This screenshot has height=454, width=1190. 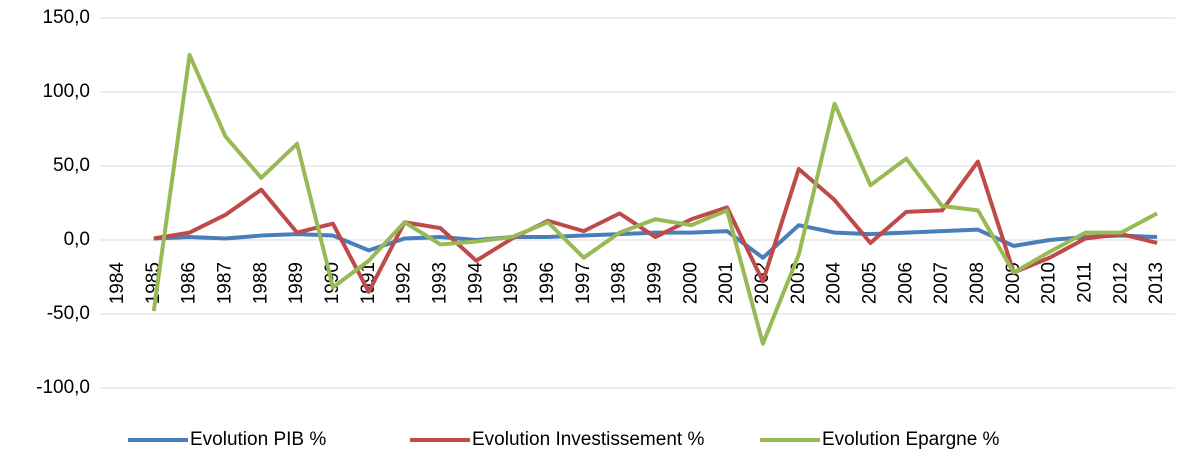 I want to click on x-tick-label: 2000, so click(x=690, y=283).